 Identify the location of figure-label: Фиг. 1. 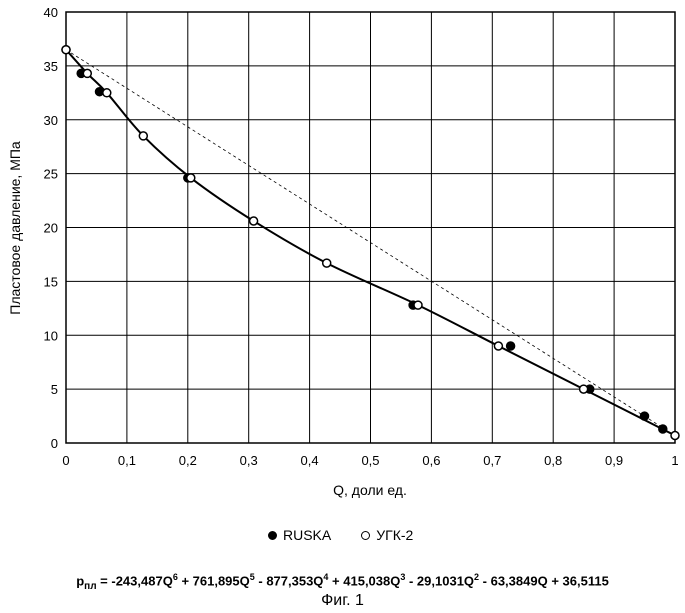
(342, 601).